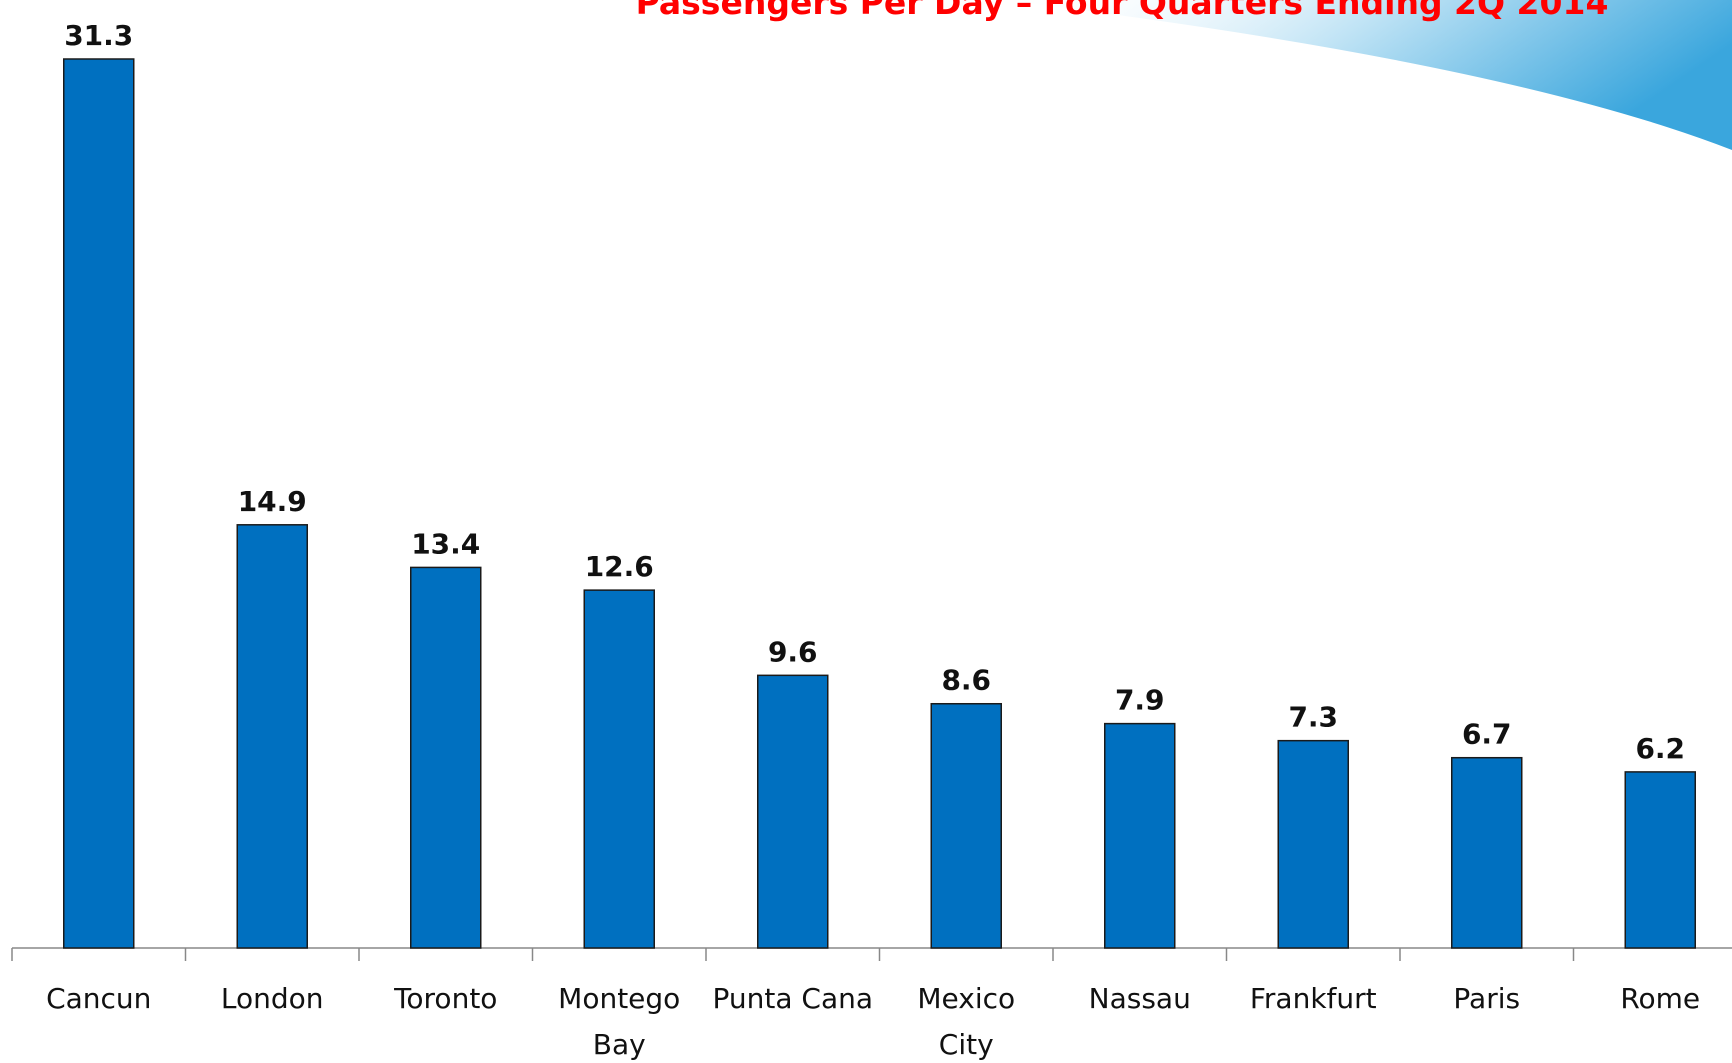  Describe the element at coordinates (272, 501) in the screenshot. I see `data-label: 14.9` at that location.